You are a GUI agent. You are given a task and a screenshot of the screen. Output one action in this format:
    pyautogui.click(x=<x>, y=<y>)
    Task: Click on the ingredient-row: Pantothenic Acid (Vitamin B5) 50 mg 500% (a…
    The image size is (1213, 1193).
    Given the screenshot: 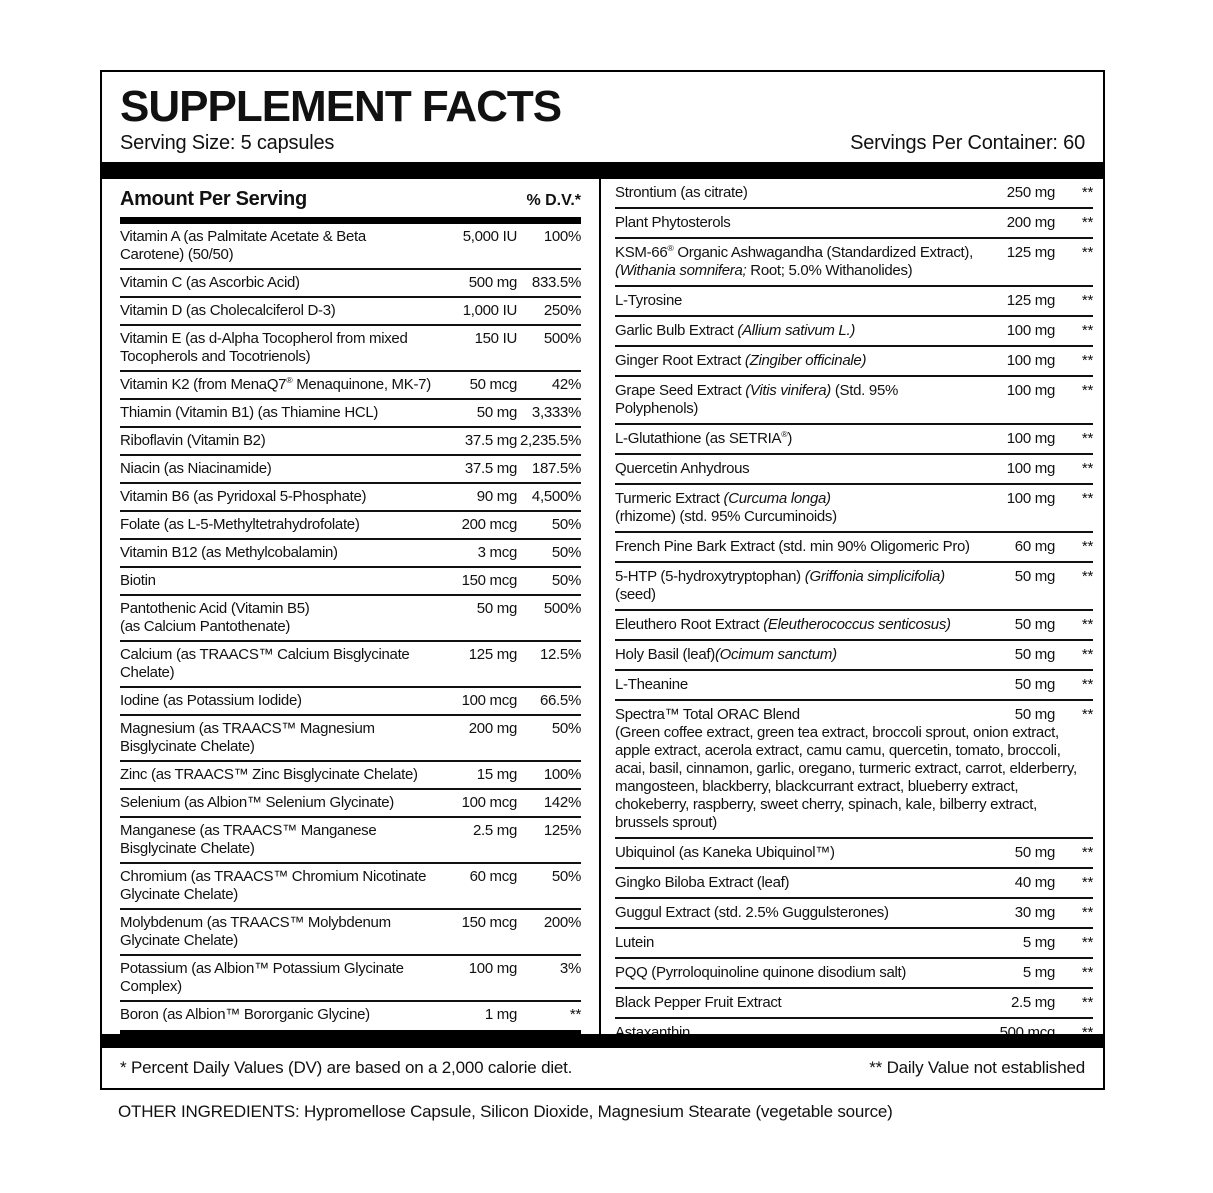 What is the action you would take?
    pyautogui.click(x=350, y=619)
    